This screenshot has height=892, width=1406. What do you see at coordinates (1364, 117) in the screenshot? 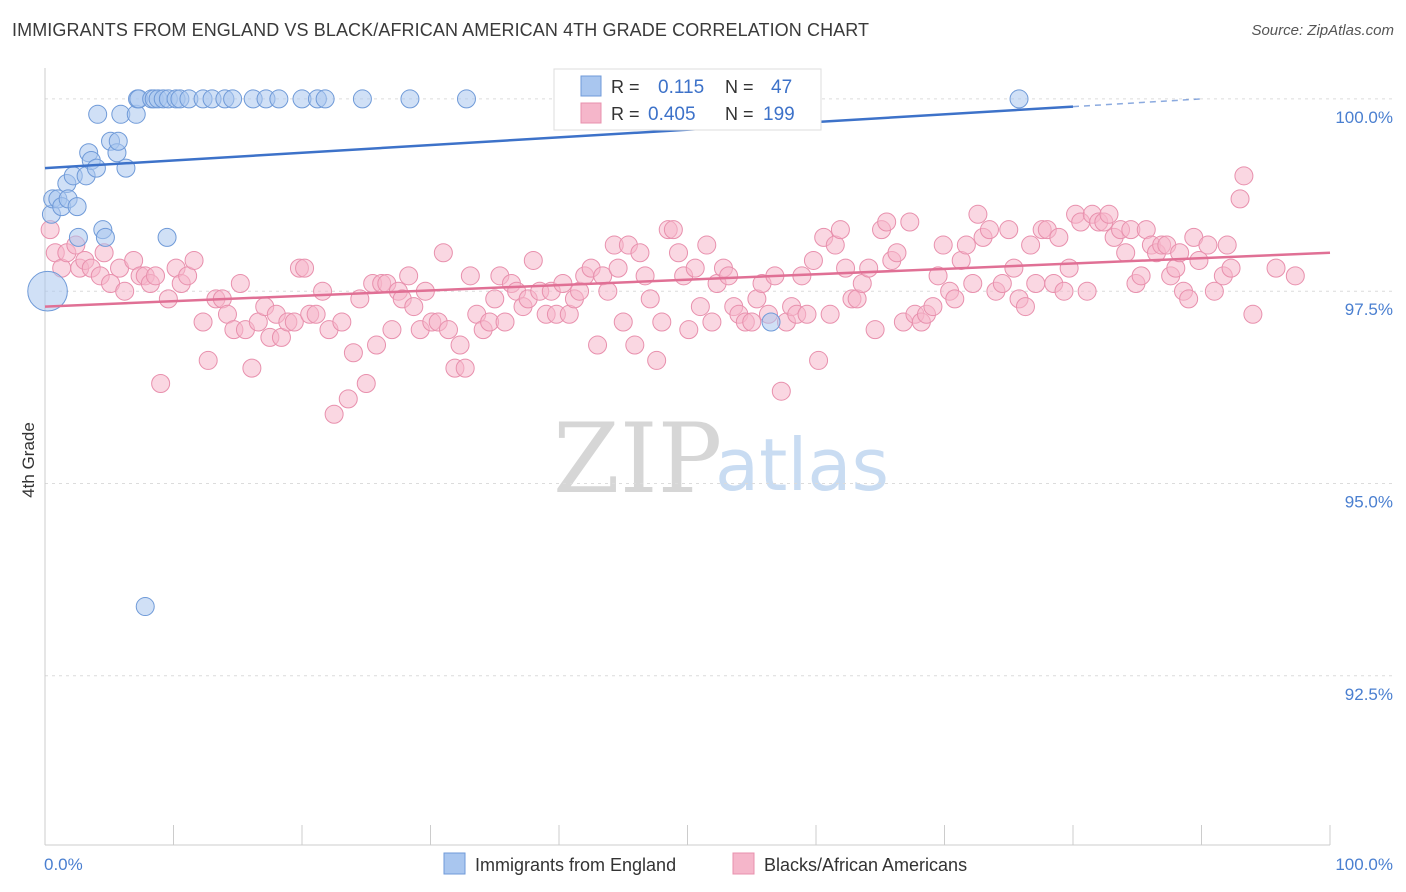
I see `y-tick-label-0: 100.0%` at bounding box center [1364, 117].